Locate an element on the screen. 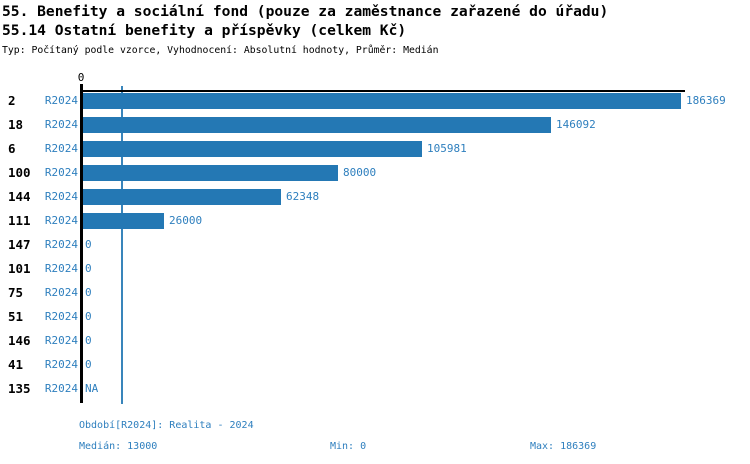 The height and width of the screenshot is (464, 750). footer-max-label: Max: 186369 is located at coordinates (563, 446).